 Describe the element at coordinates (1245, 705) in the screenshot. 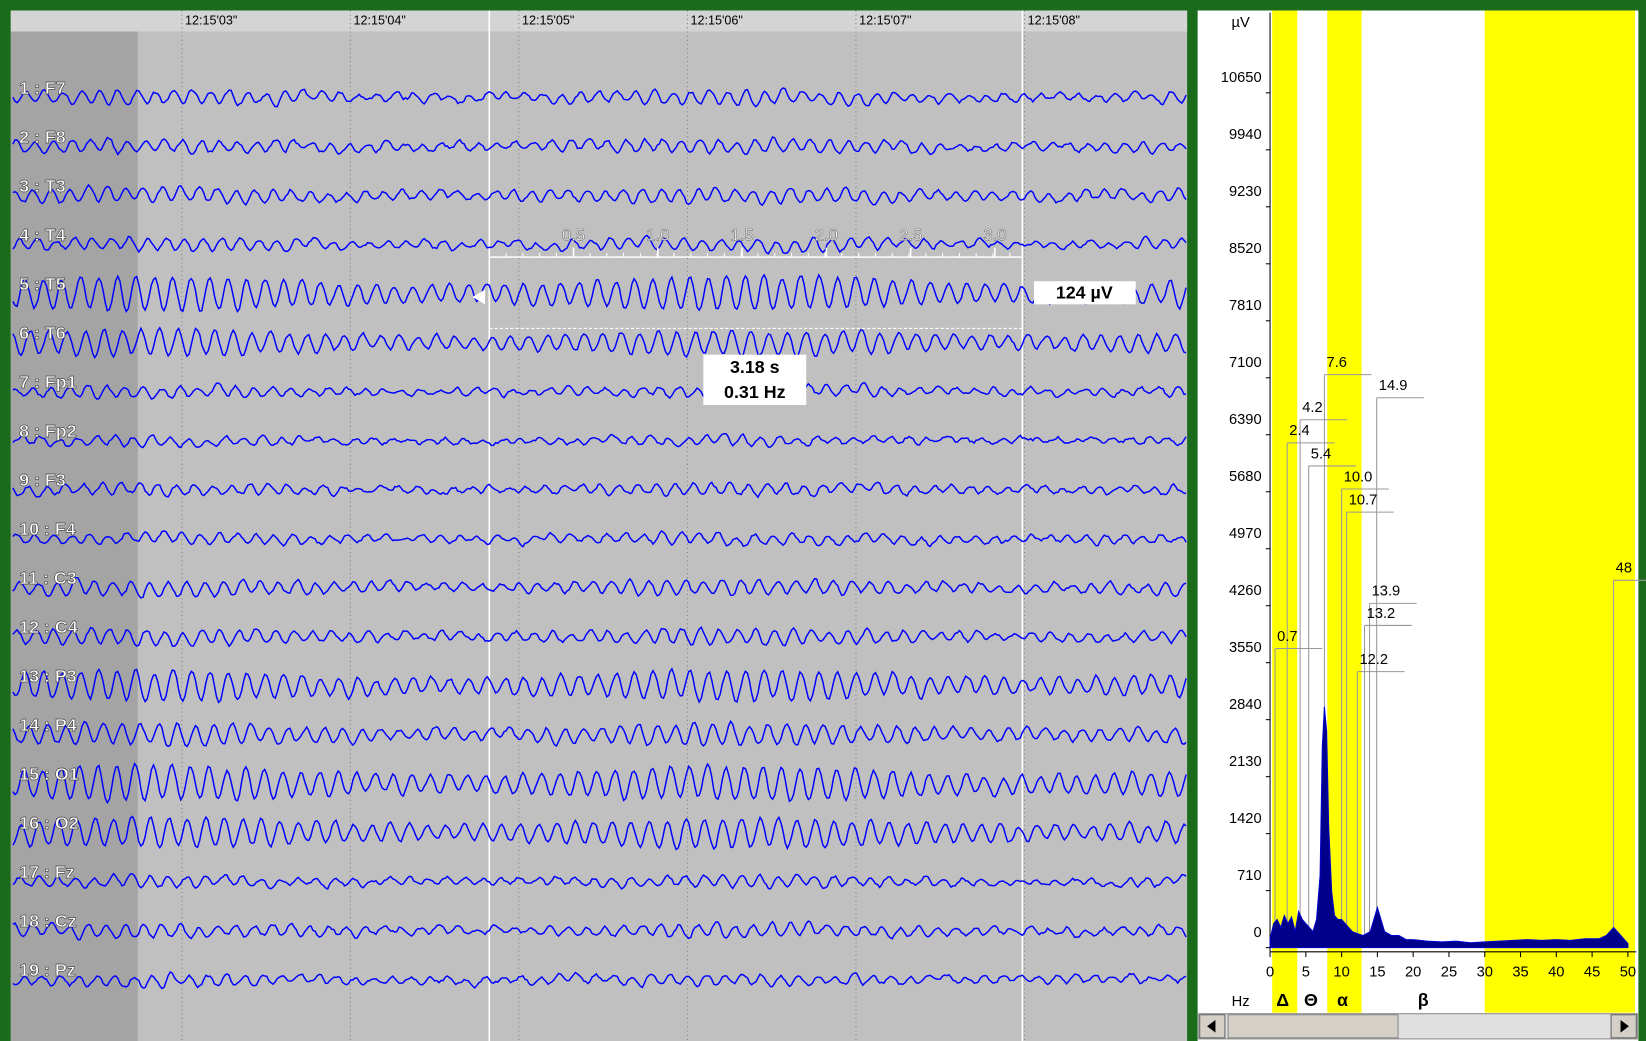

I see `y-tick-label: 2840` at that location.